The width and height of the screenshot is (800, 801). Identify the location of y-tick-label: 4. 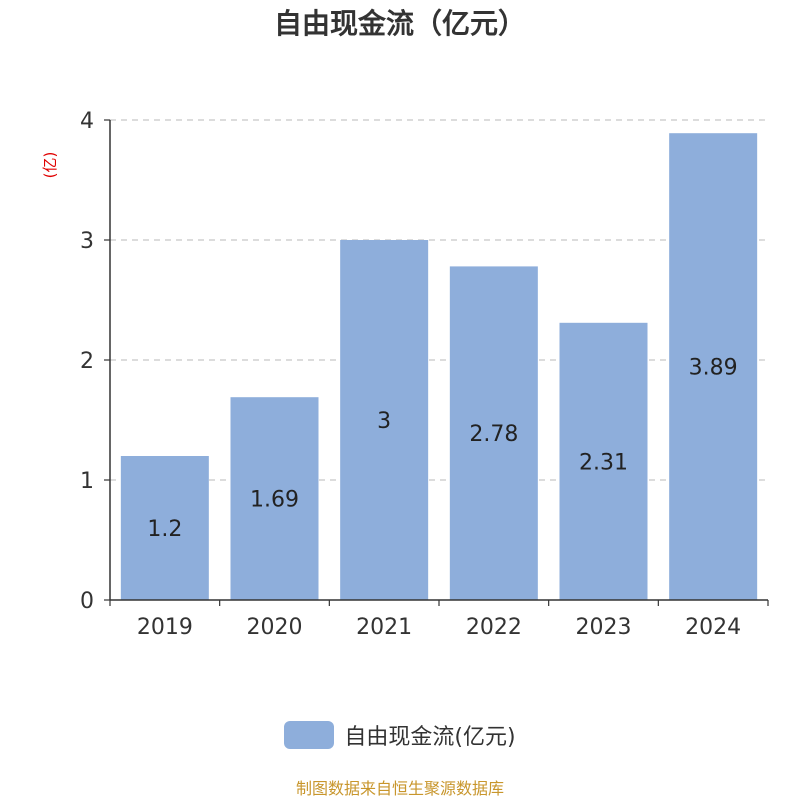
(87, 121).